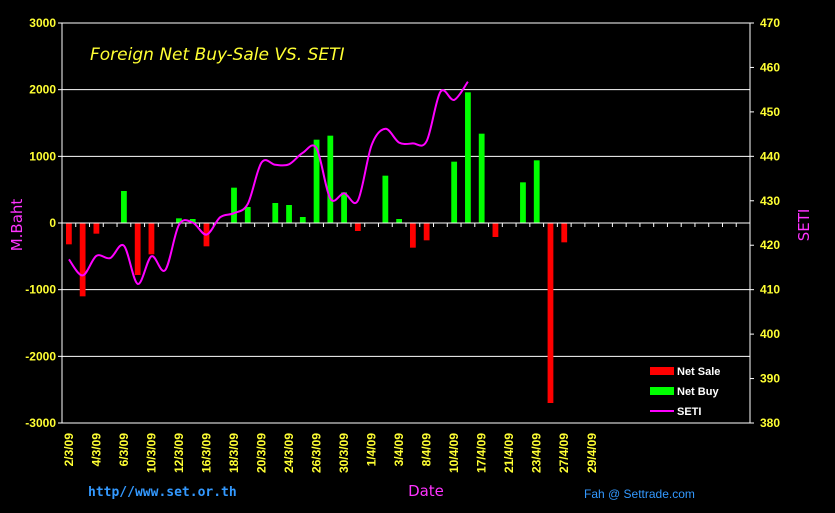  What do you see at coordinates (372, 450) in the screenshot?
I see `x-tick-label: 1/4/09` at bounding box center [372, 450].